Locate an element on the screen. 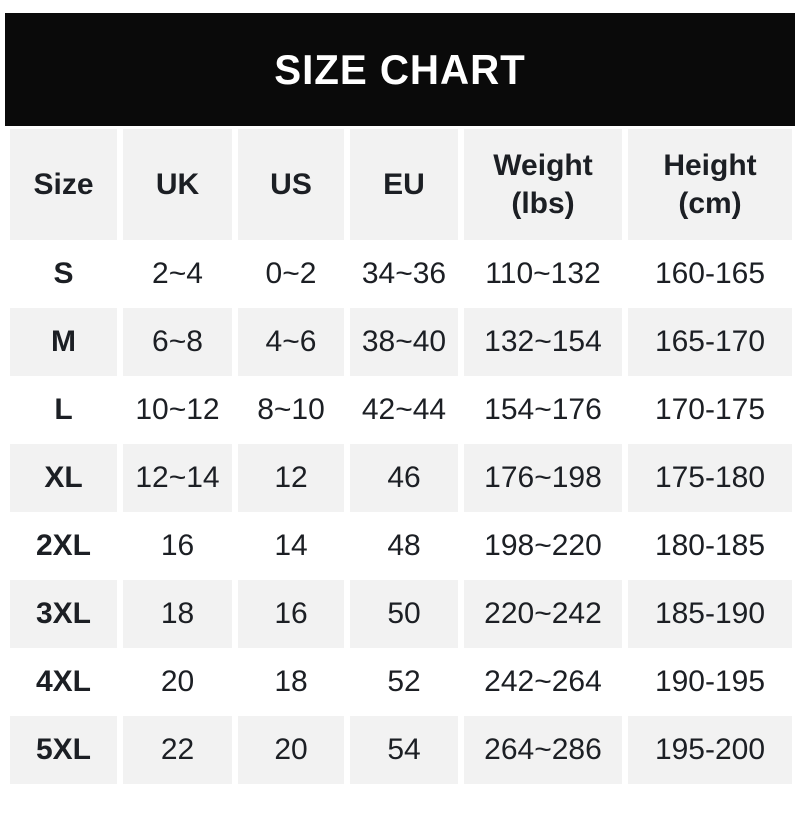  cell-us: 12 is located at coordinates (291, 478).